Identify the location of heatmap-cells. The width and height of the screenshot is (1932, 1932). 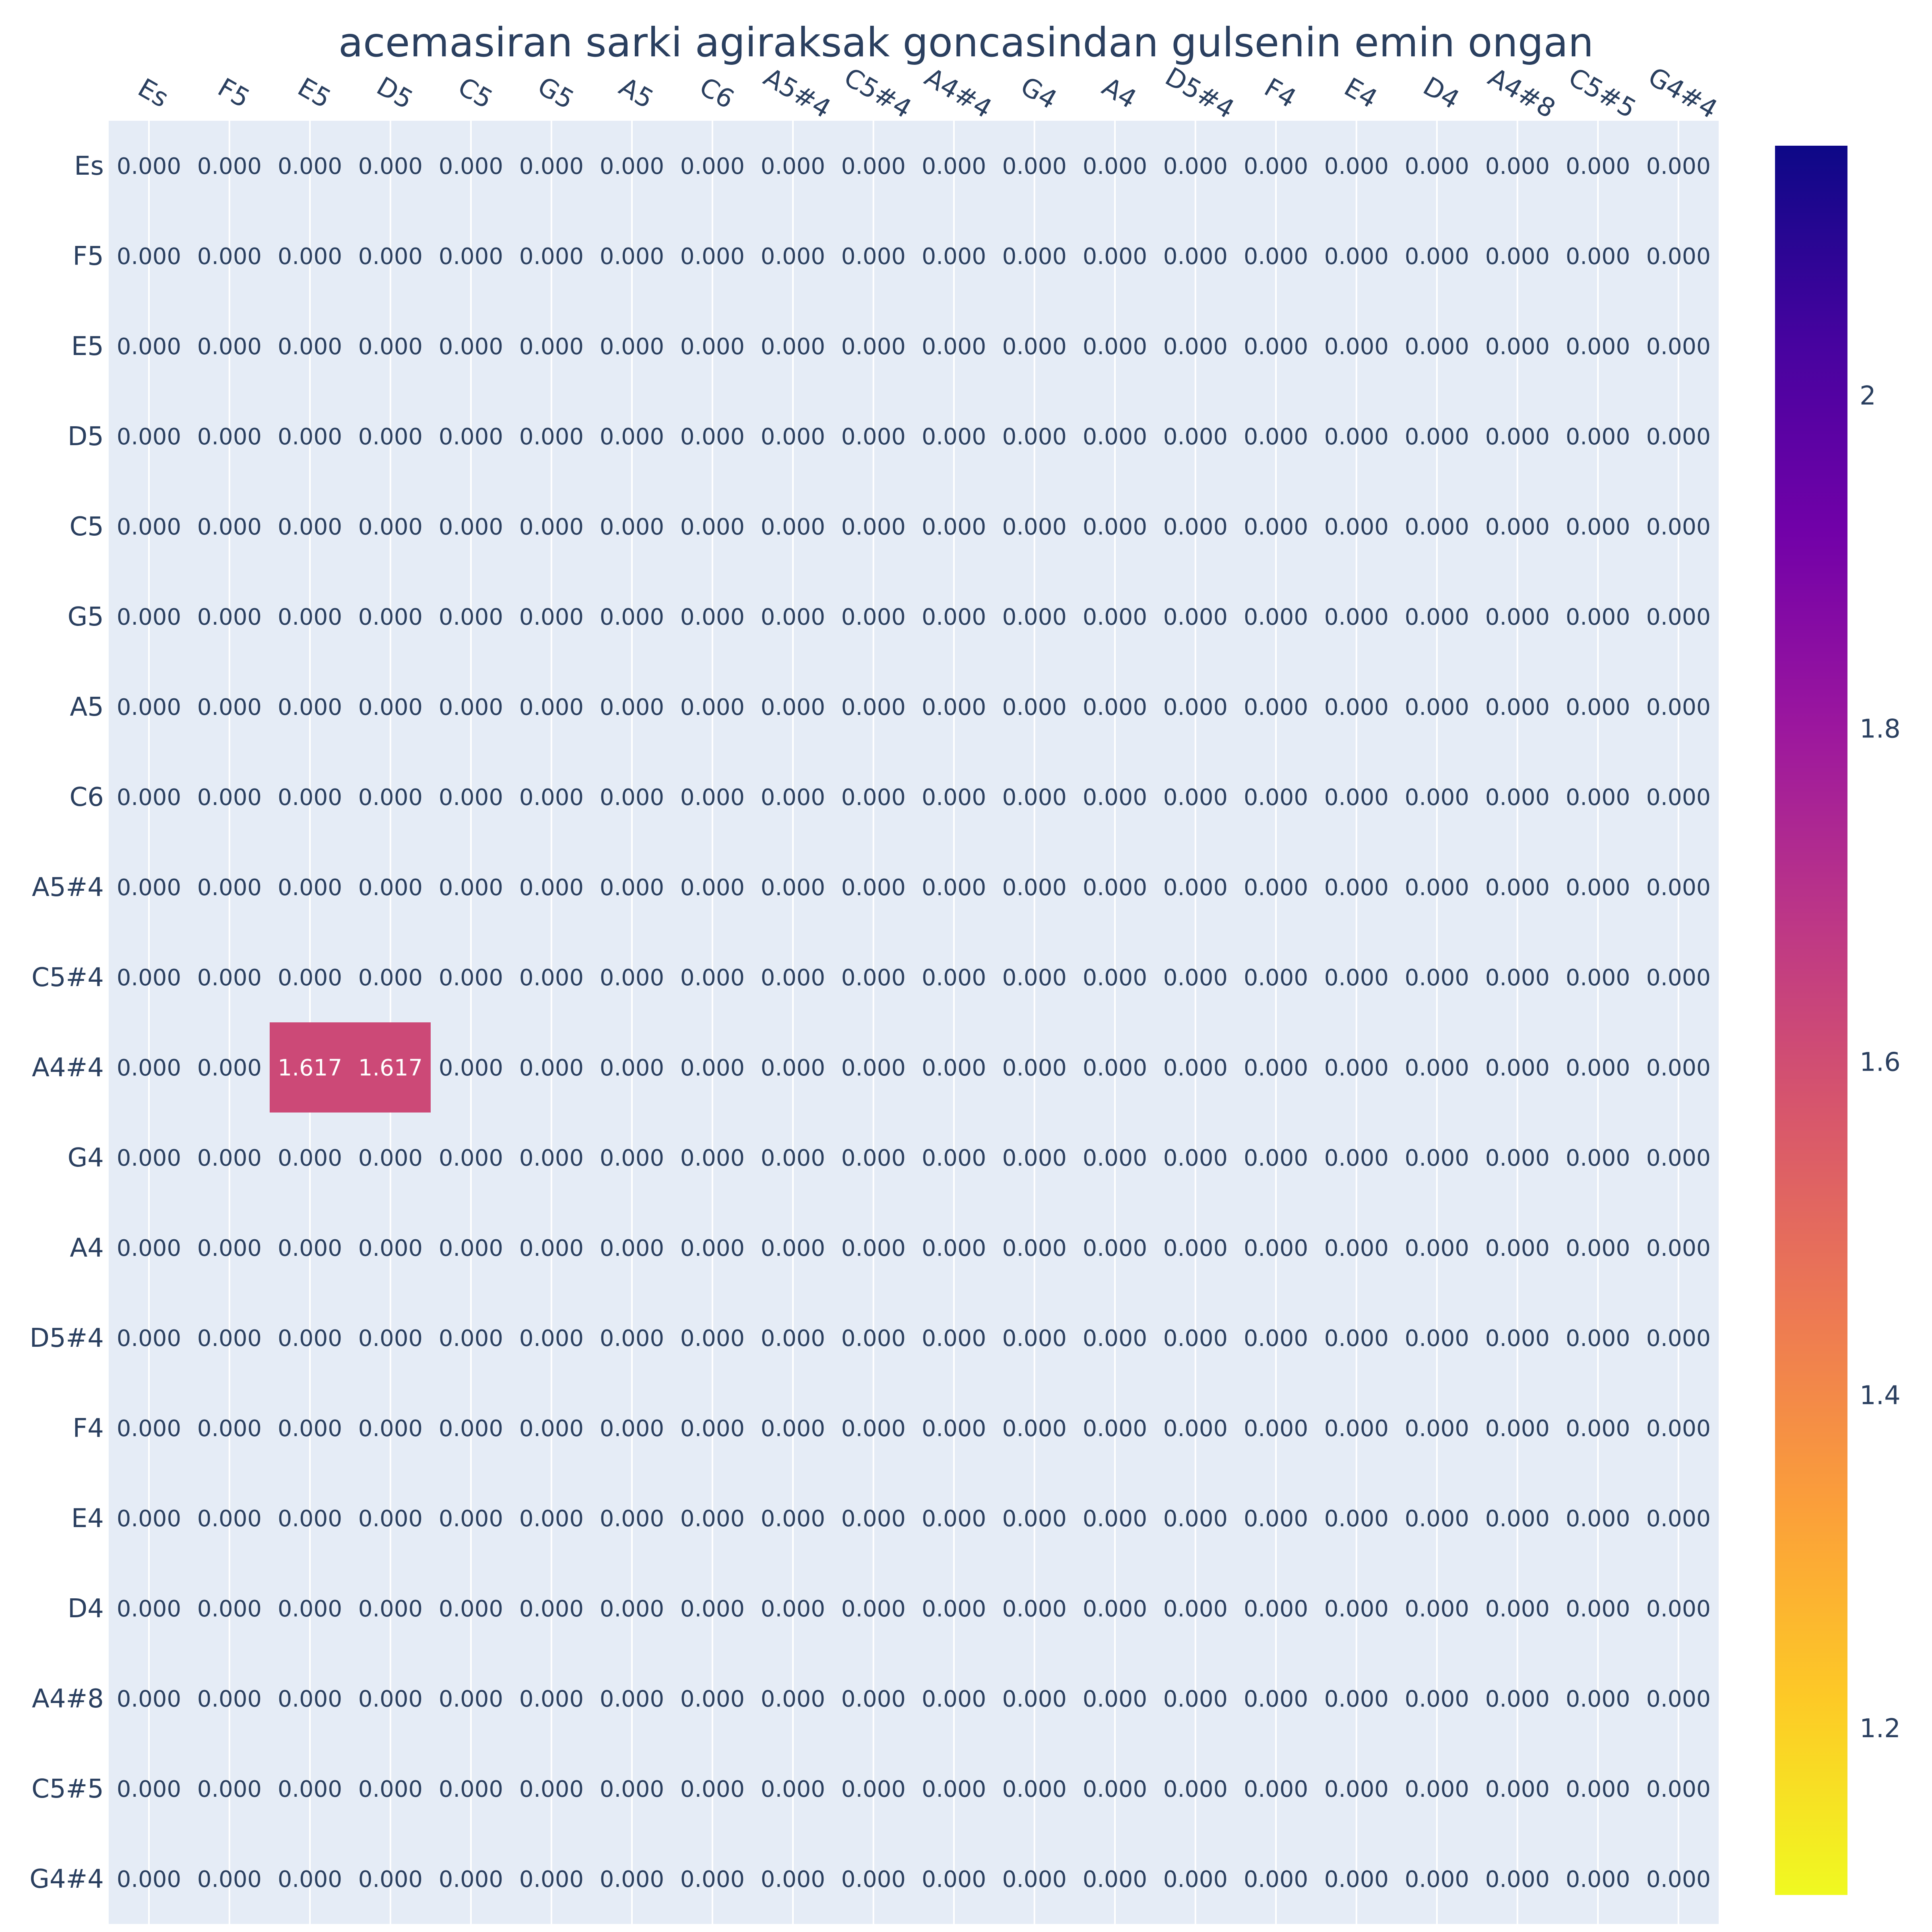
(350, 1067).